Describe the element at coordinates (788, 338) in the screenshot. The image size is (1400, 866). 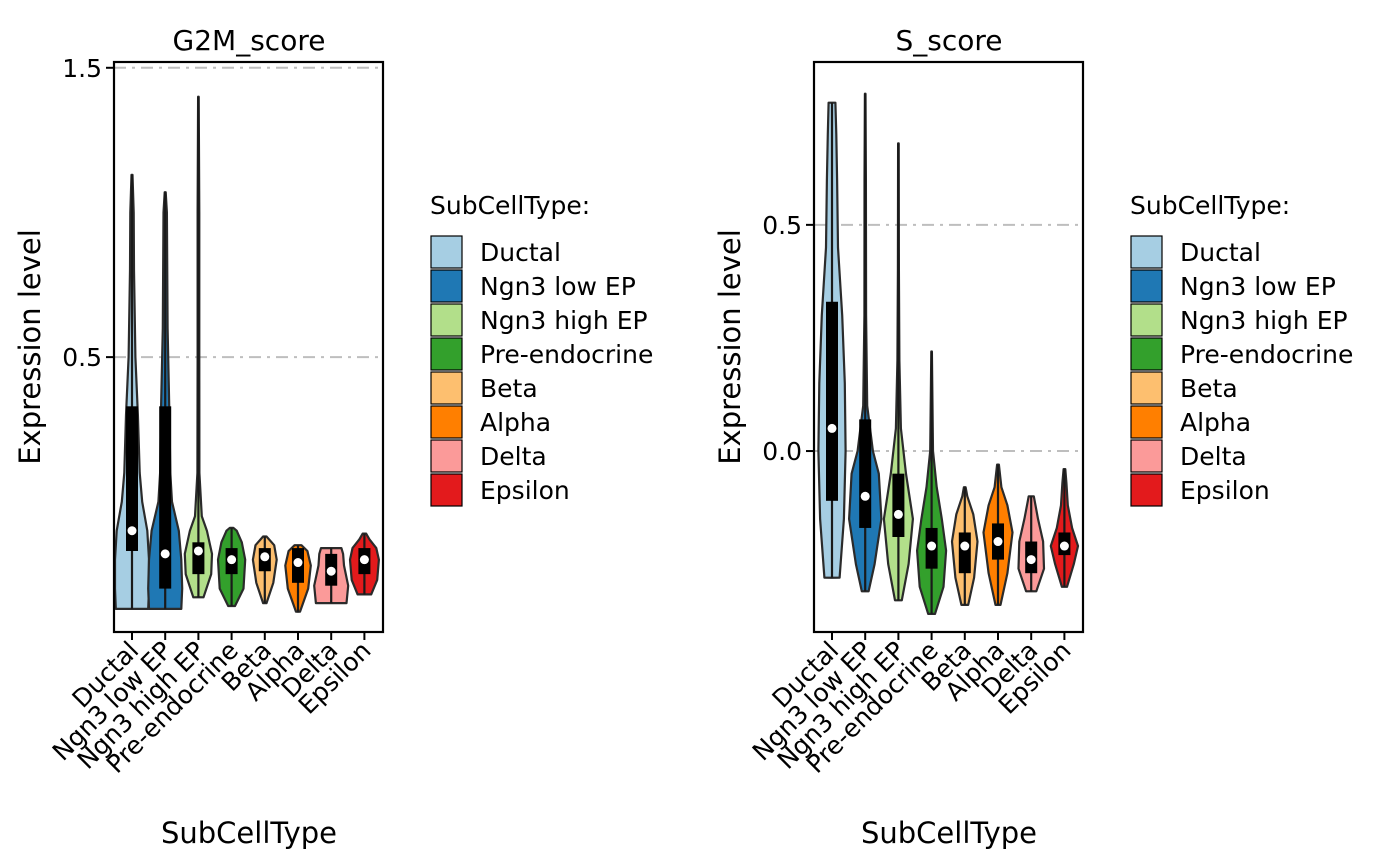
I see `y-axis: 0.0 0.5` at that location.